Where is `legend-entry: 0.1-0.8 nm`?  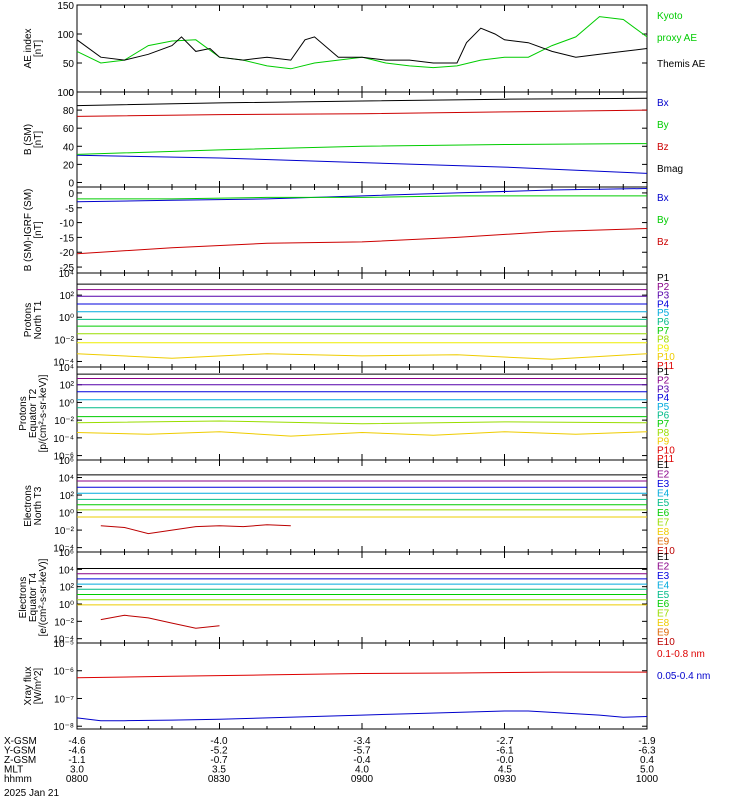 legend-entry: 0.1-0.8 nm is located at coordinates (681, 654).